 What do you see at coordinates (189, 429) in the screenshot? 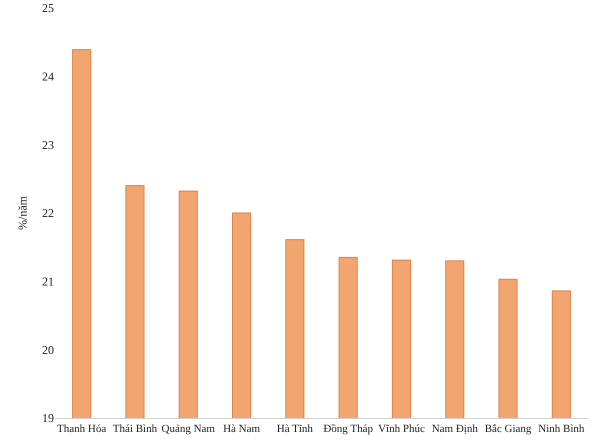
I see `x-tick-label: Quảng Nam` at bounding box center [189, 429].